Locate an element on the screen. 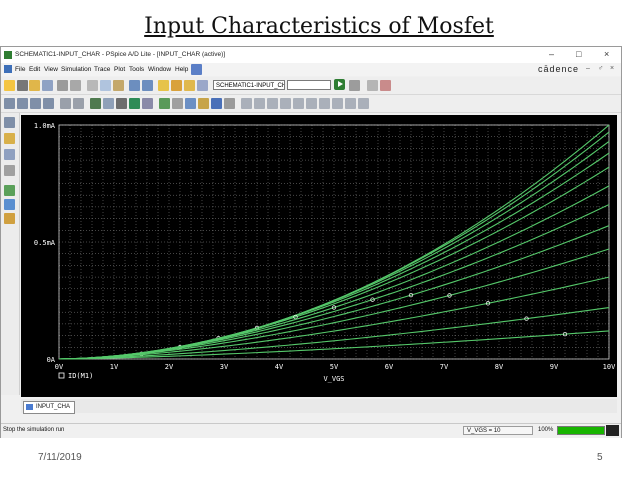 The image size is (638, 478). minimize-button: – is located at coordinates (552, 54).